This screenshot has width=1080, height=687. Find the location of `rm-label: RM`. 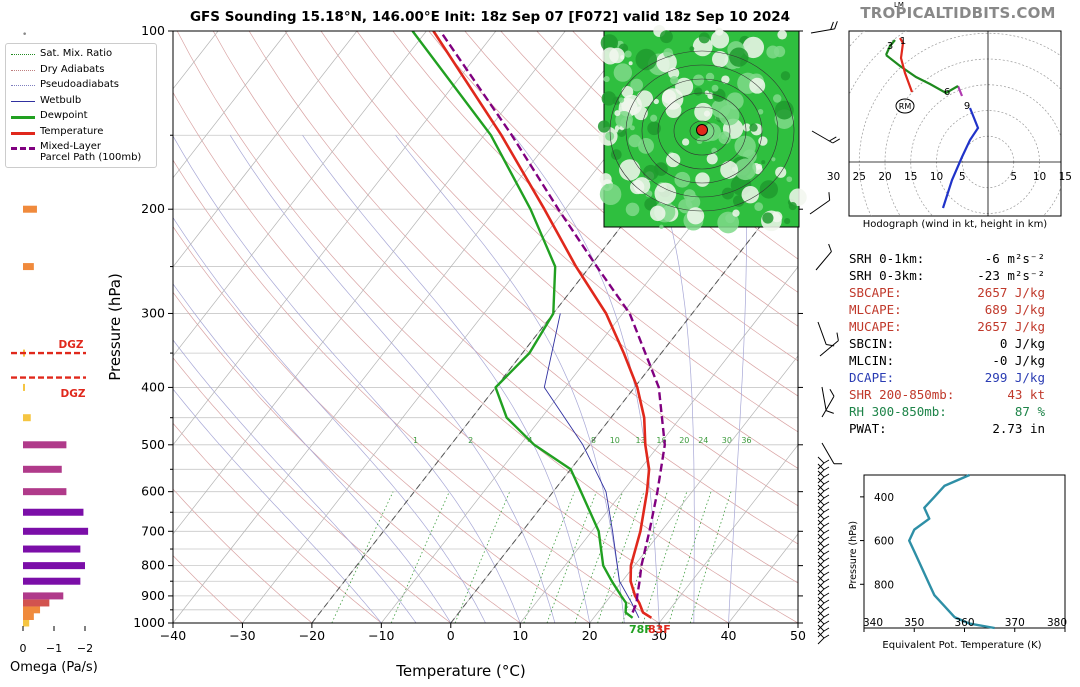

rm-label: RM is located at coordinates (905, 106).